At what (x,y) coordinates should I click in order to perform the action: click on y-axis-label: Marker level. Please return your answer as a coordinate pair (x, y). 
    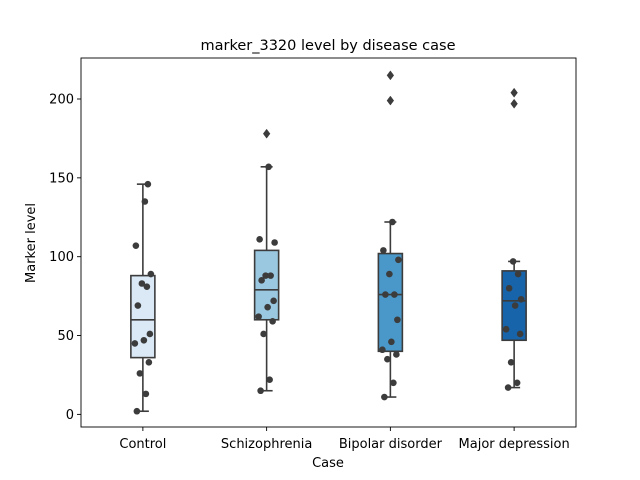
    Looking at the image, I should click on (31, 243).